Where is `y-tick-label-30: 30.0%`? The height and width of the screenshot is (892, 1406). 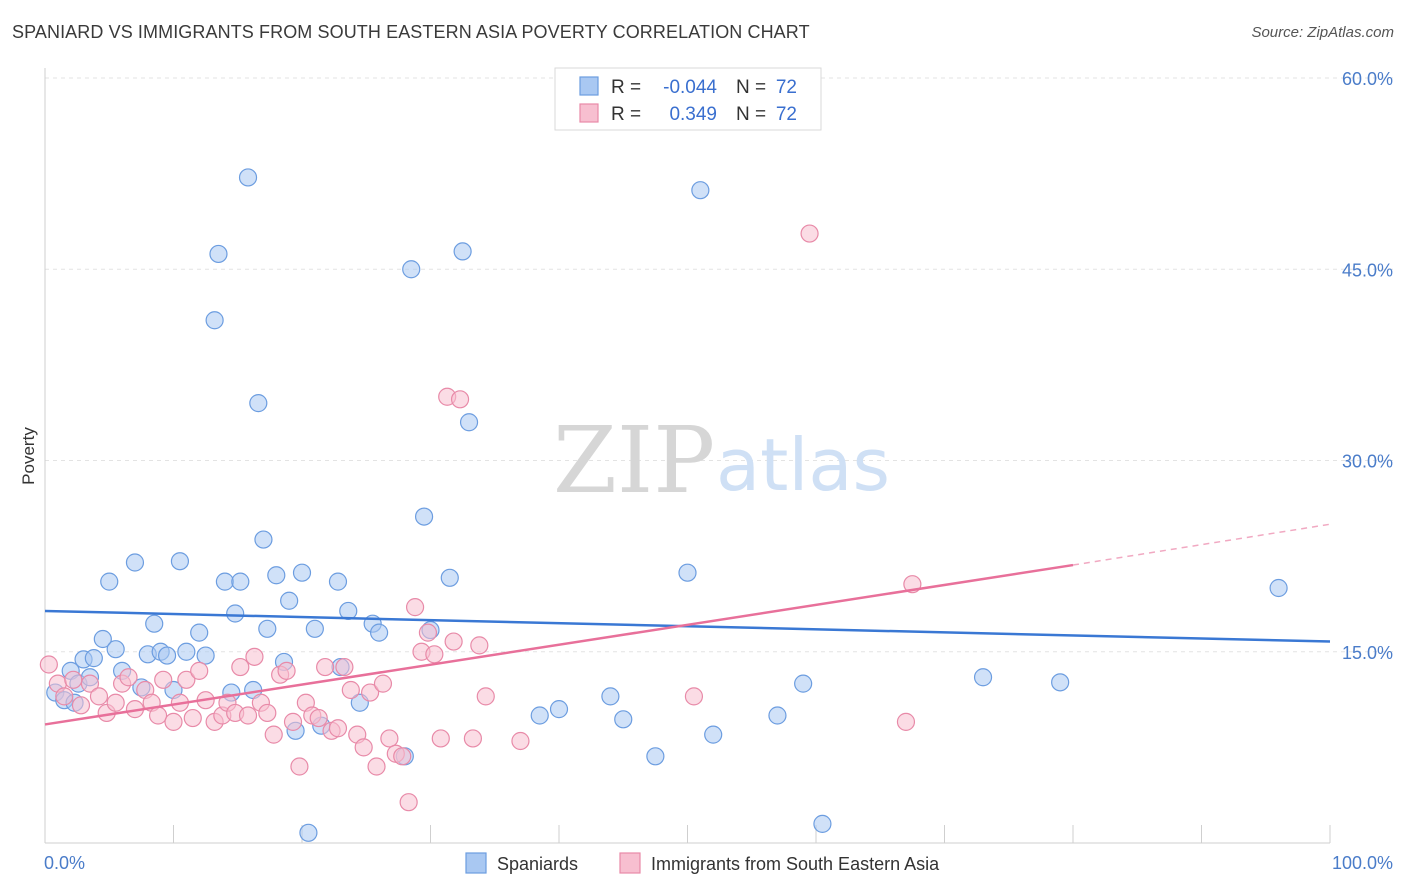
y-tick-label-30: 30.0% is located at coordinates (1367, 462).